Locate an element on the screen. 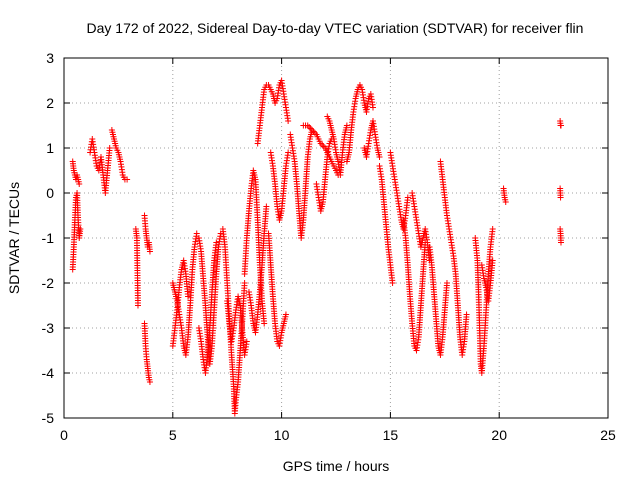 This screenshot has height=480, width=640. x-tick-label: 20 is located at coordinates (499, 435).